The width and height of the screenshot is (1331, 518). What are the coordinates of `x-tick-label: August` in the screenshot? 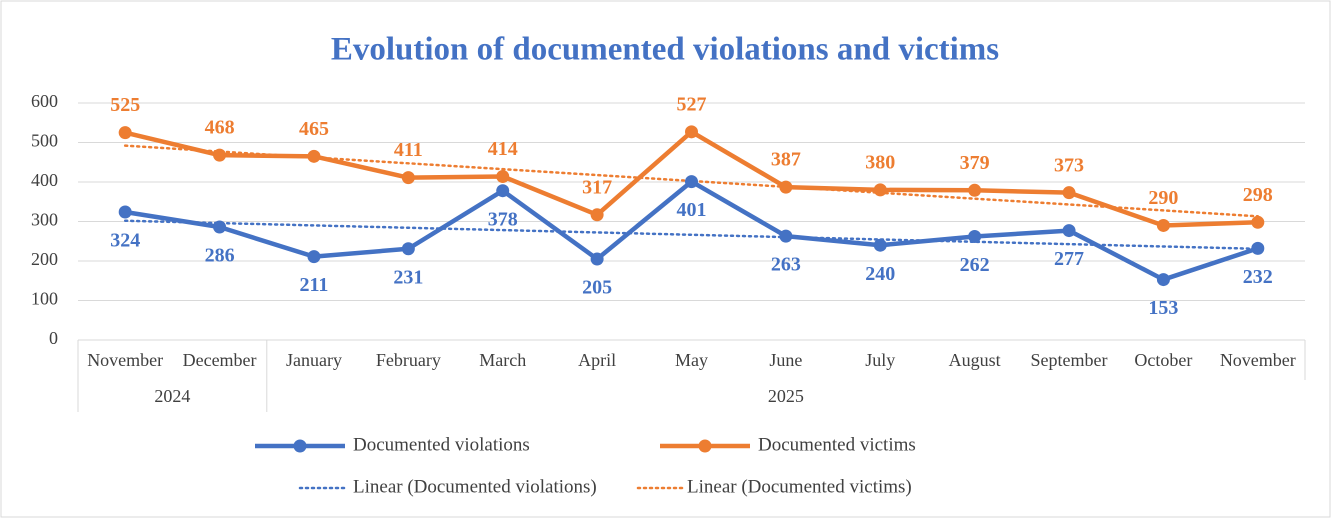 It's located at (975, 360).